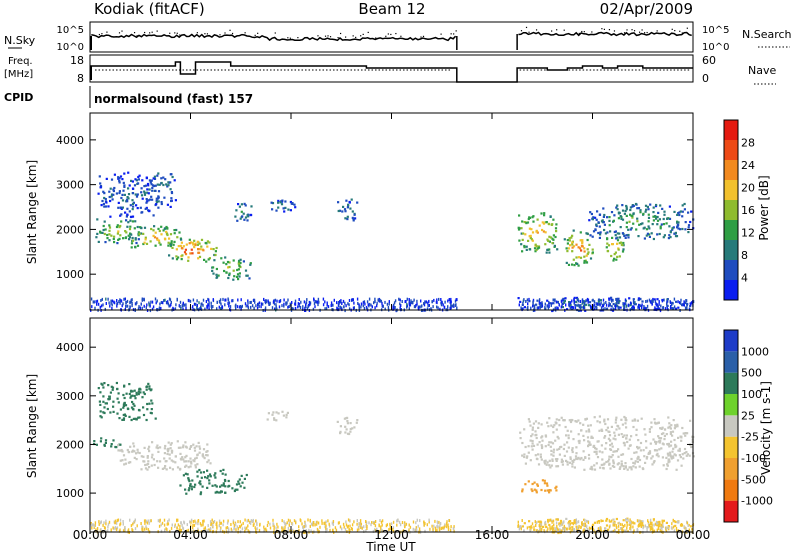 The height and width of the screenshot is (554, 800). What do you see at coordinates (20, 40) in the screenshot?
I see `nsky-label: N.Sky` at bounding box center [20, 40].